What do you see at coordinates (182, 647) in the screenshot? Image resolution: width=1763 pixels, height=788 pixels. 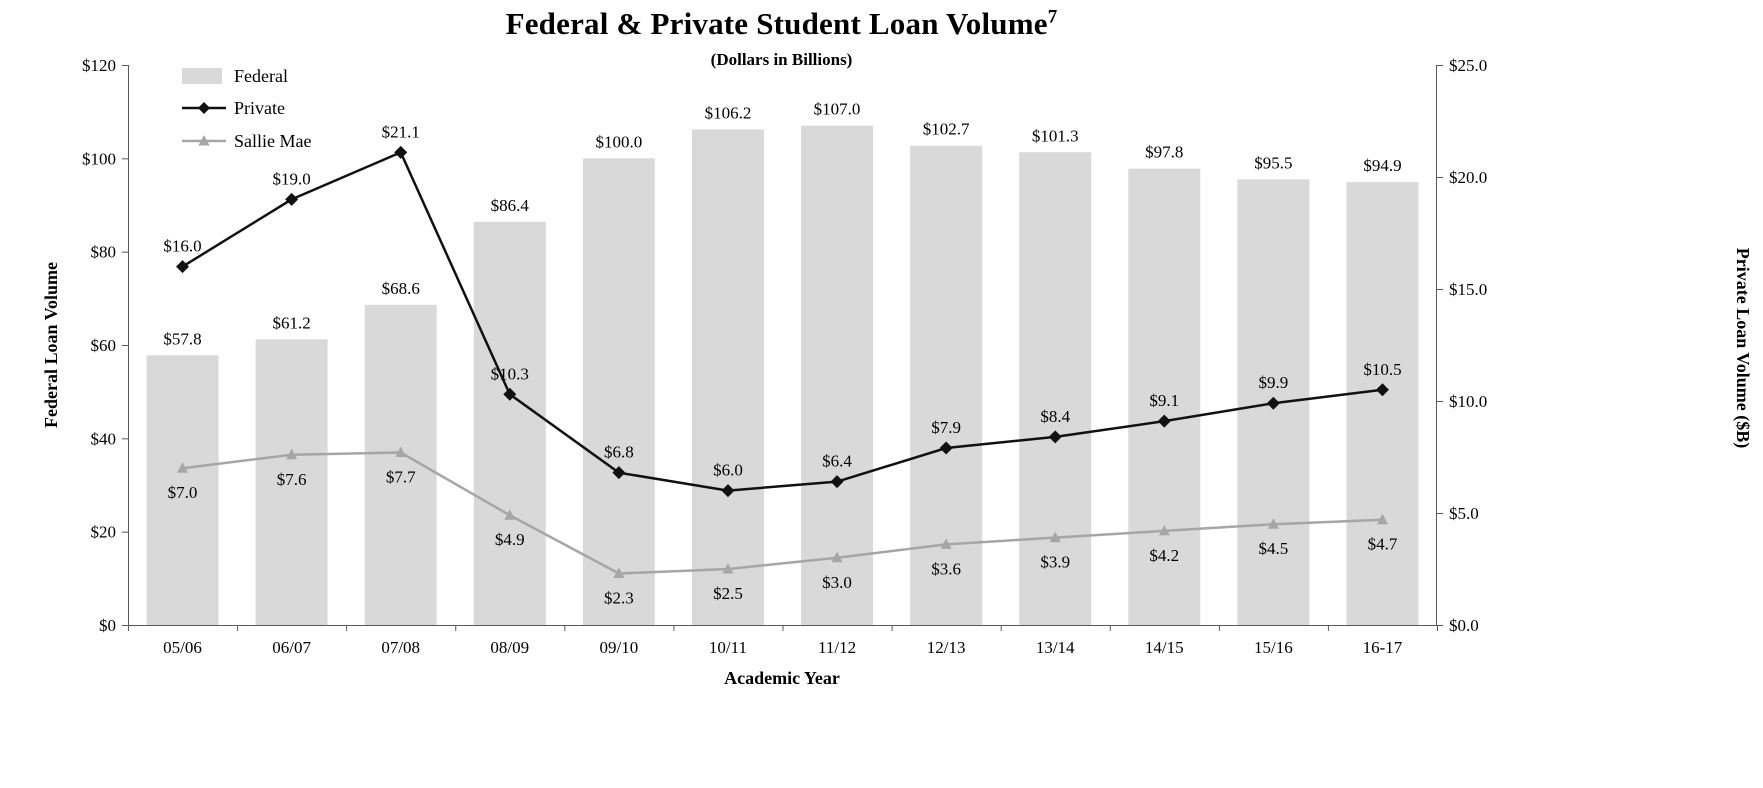 I see `category-label: 05/06` at bounding box center [182, 647].